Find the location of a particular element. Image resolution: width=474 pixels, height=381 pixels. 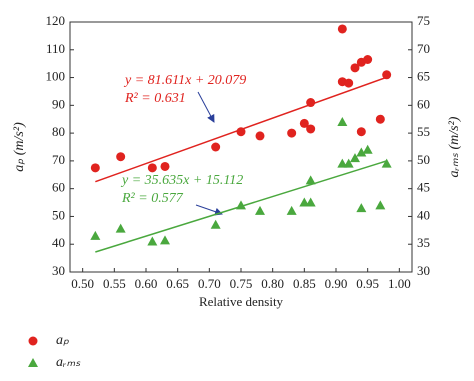

y-tick-label: 90 is located at coordinates (58, 103).